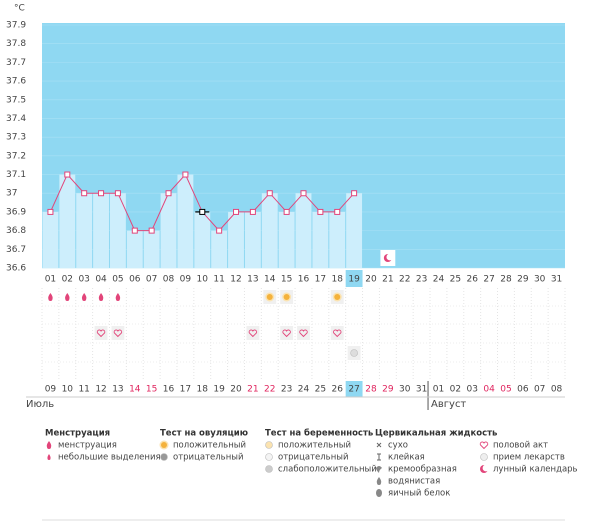 The height and width of the screenshot is (522, 600). I want to click on x-tick-label: 22, so click(404, 280).